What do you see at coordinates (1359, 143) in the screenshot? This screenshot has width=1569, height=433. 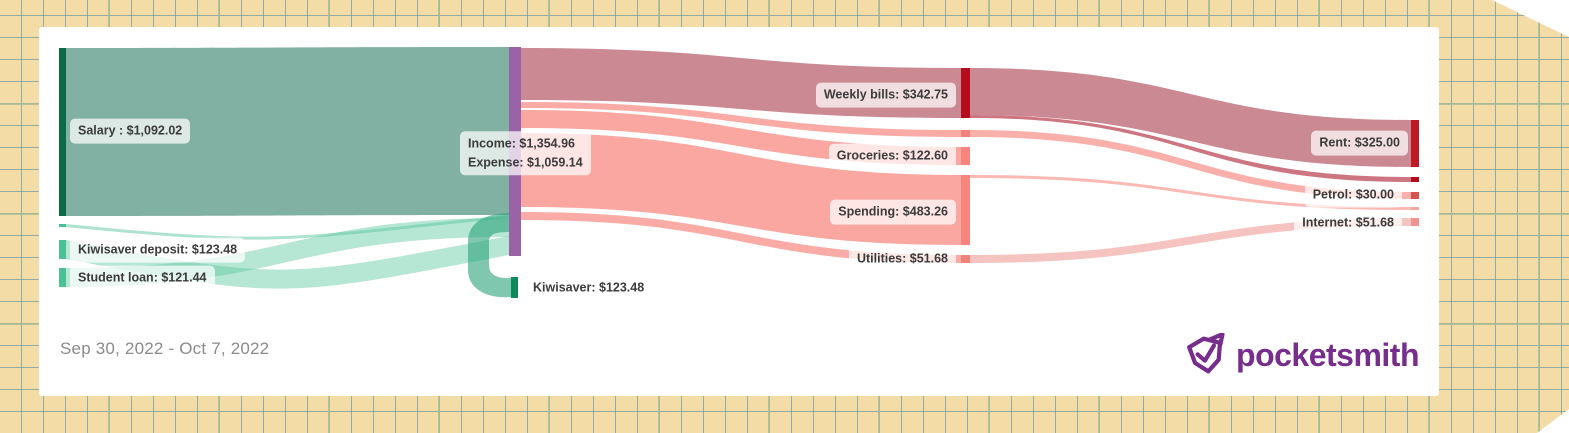 I see `label-rent: Rent: $325.00` at bounding box center [1359, 143].